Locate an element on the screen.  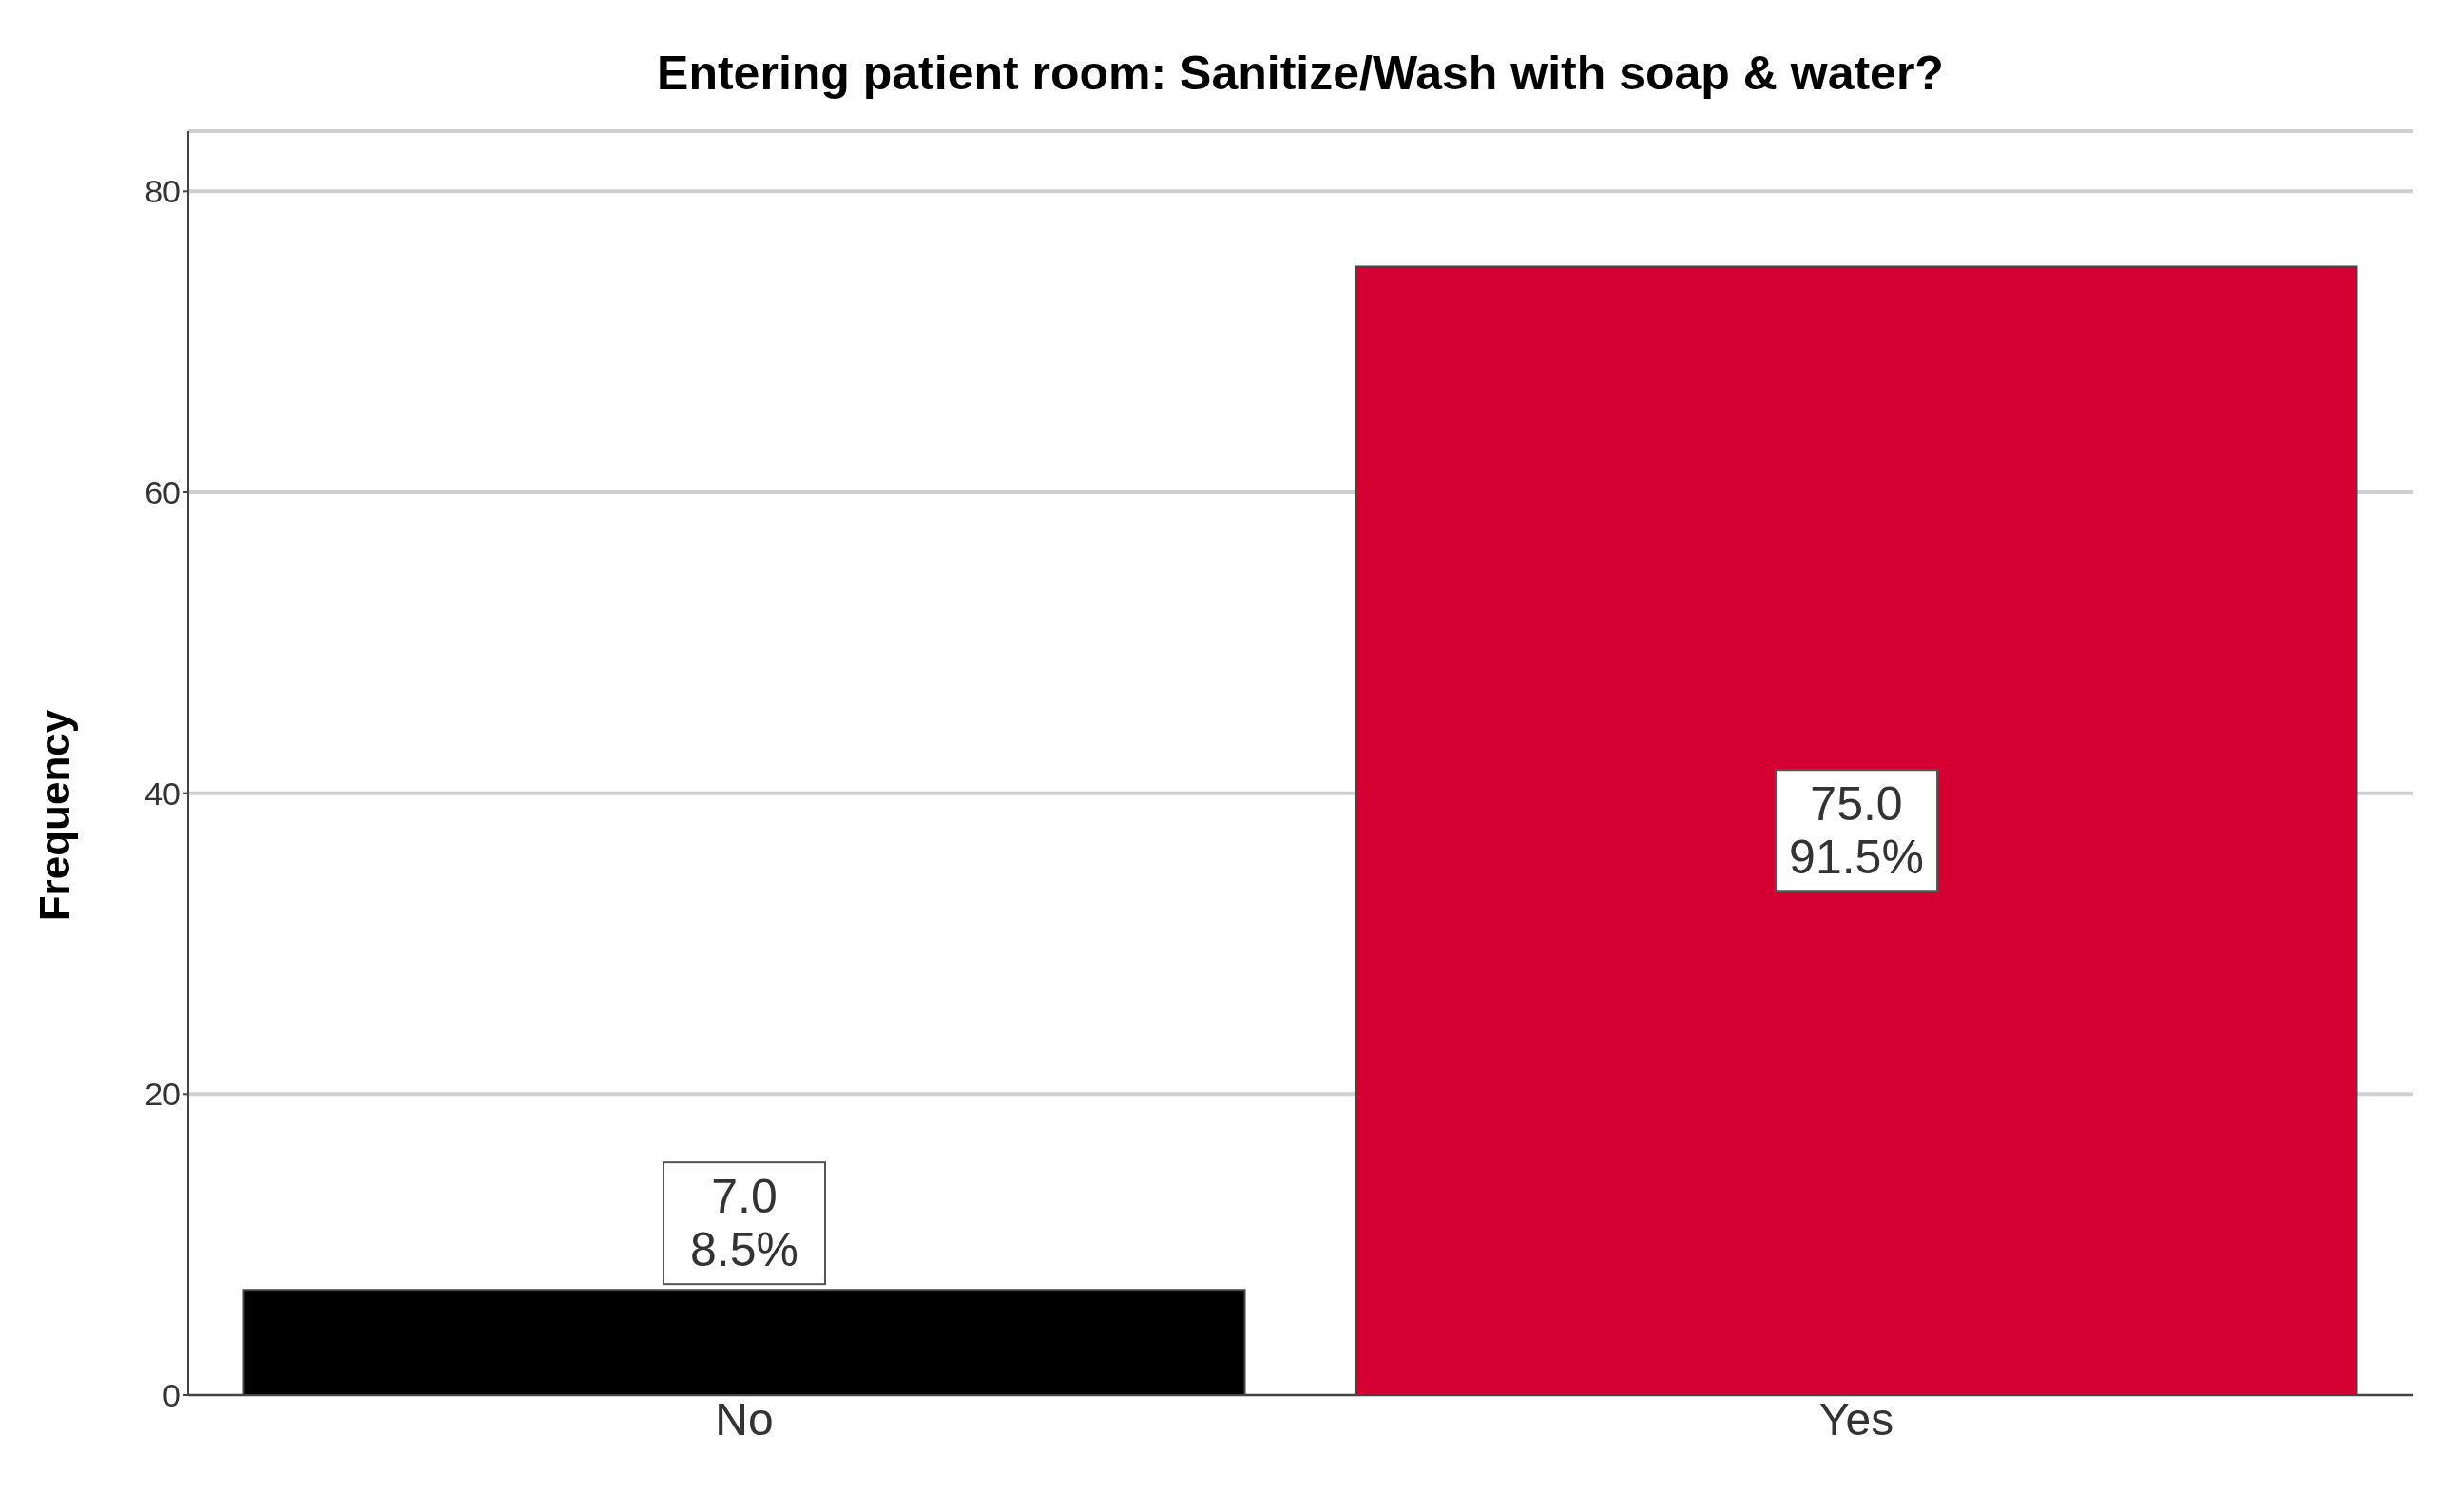
data-label: 75.0 91.5% is located at coordinates (1856, 831).